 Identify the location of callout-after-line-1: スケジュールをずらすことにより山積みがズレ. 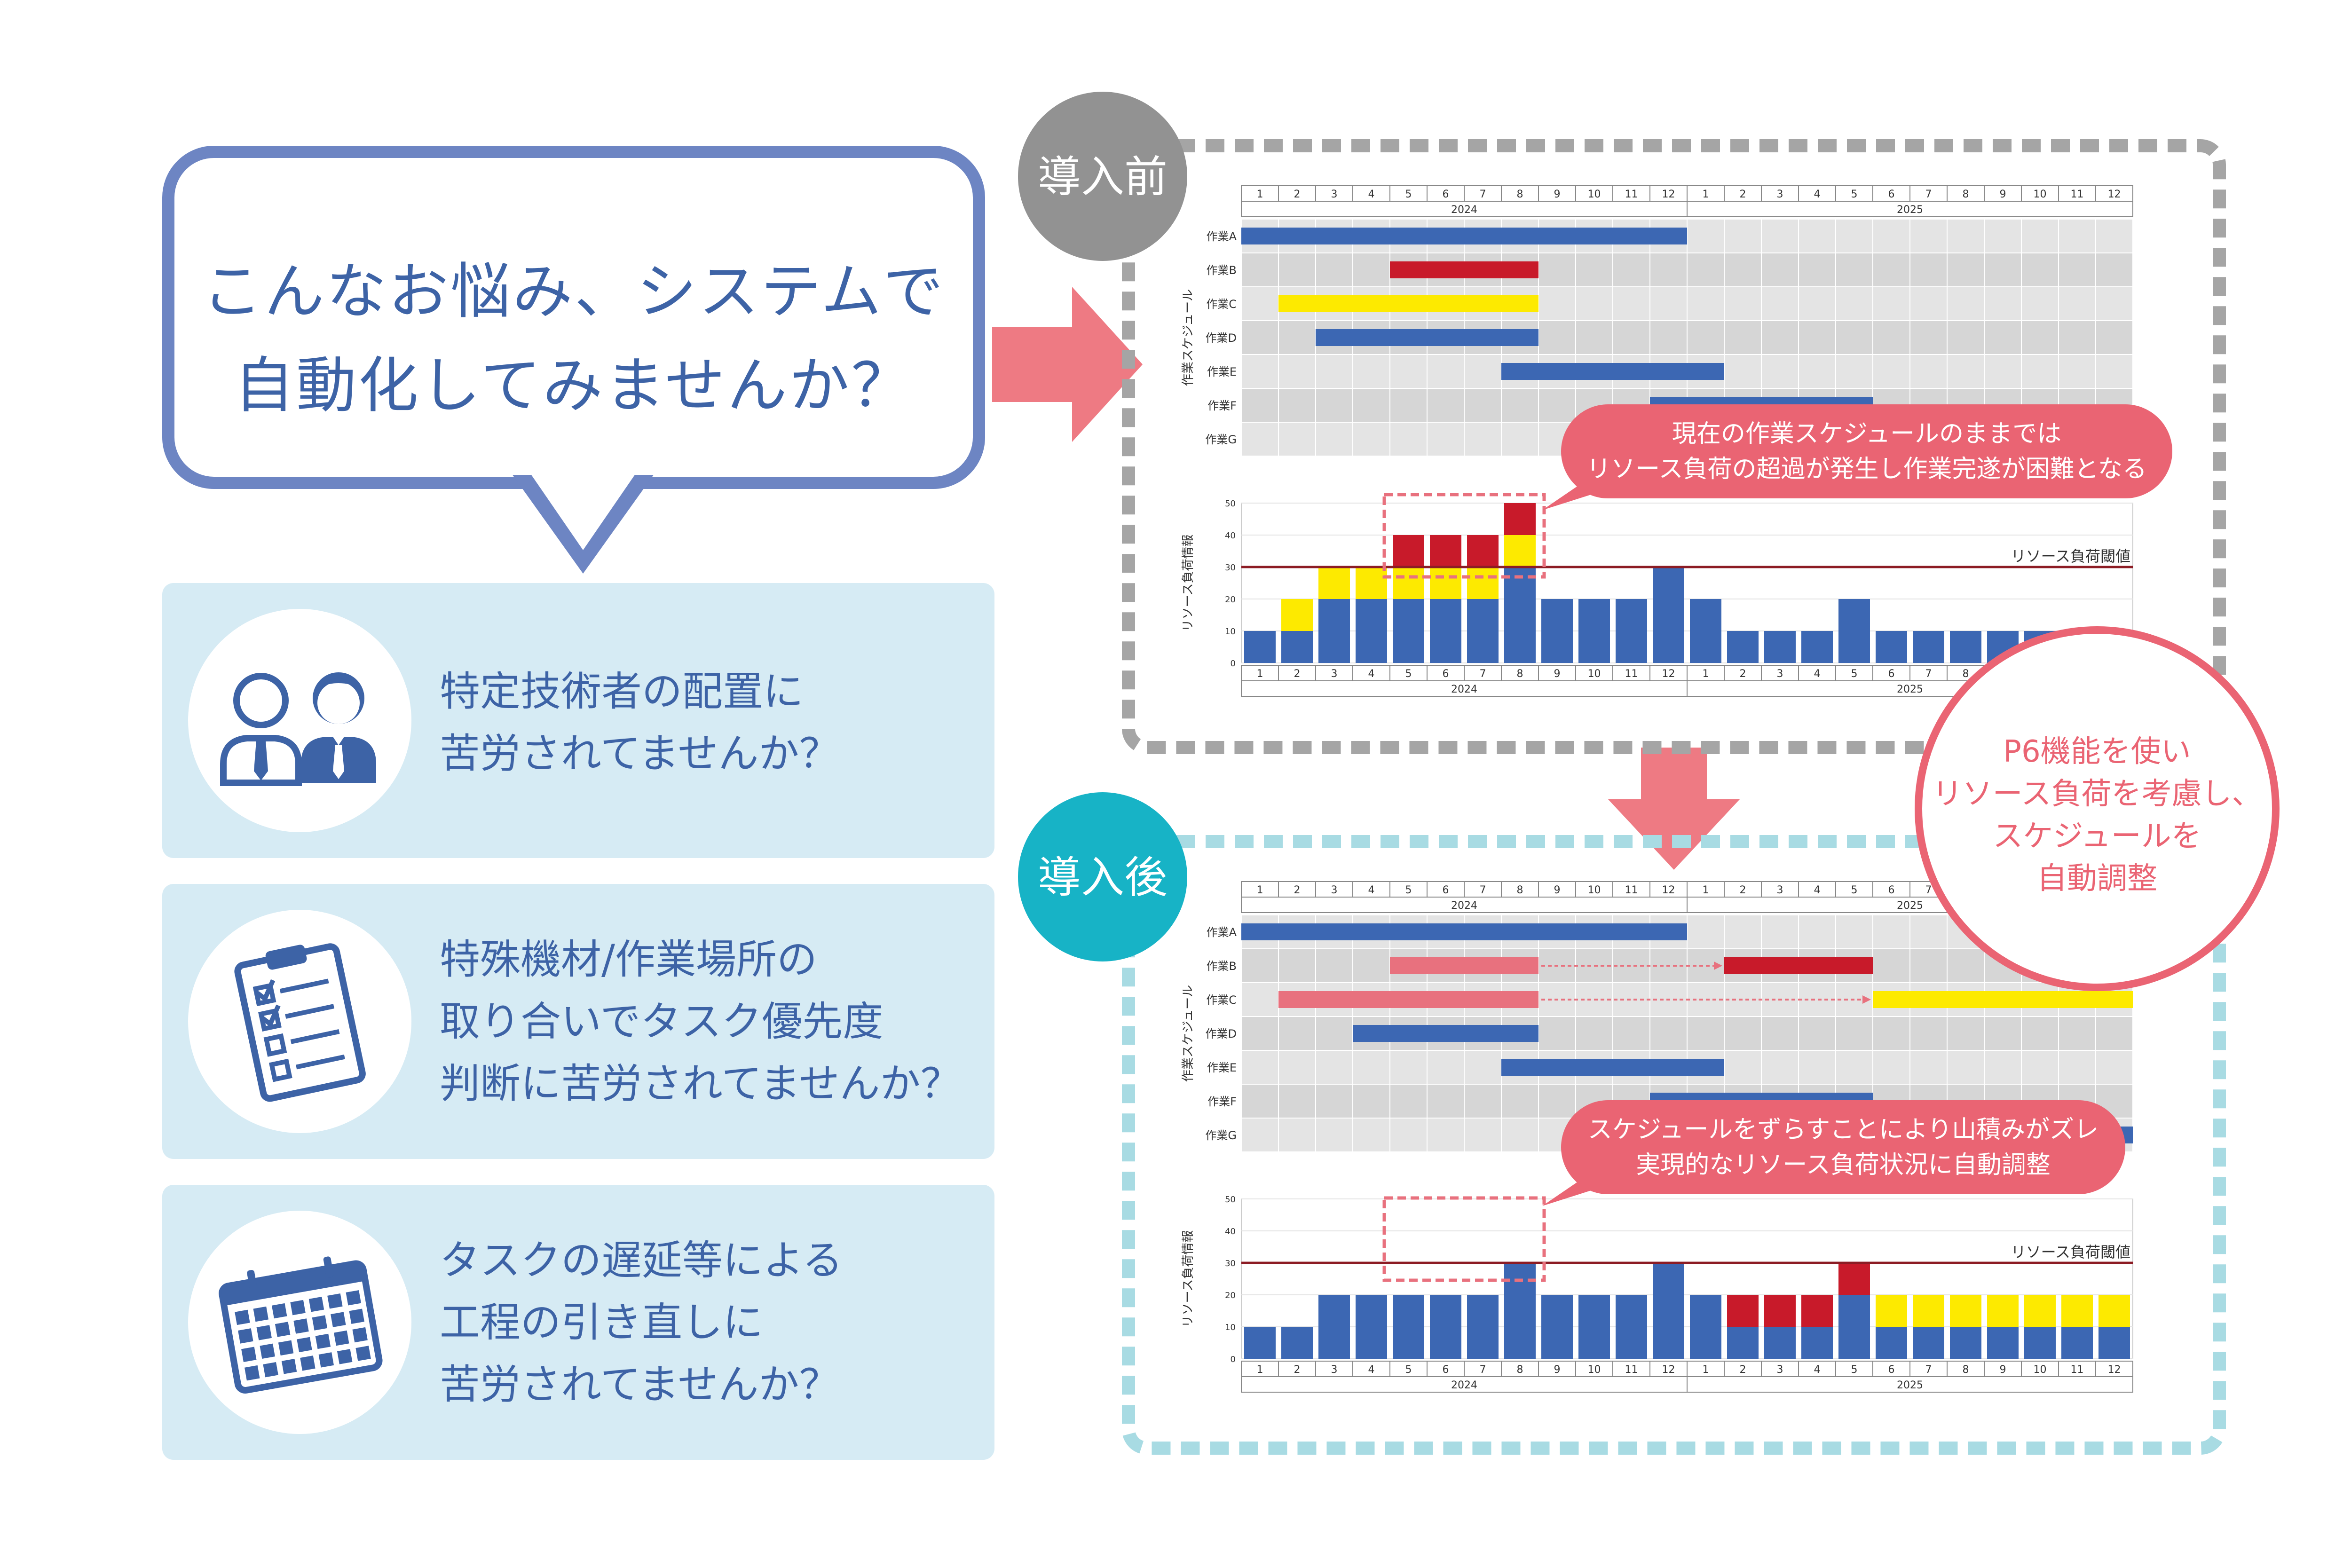
(1843, 1130).